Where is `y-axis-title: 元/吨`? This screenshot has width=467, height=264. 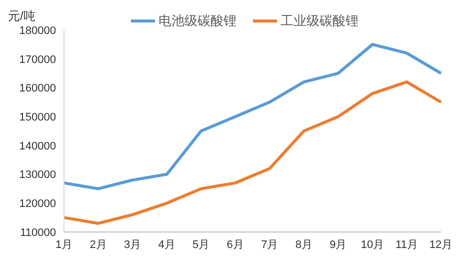
y-axis-title: 元/吨 is located at coordinates (22, 16).